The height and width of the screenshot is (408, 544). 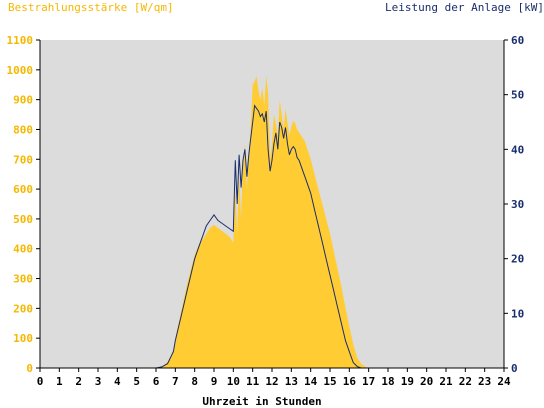 What do you see at coordinates (368, 381) in the screenshot?
I see `x-tick-label: 17` at bounding box center [368, 381].